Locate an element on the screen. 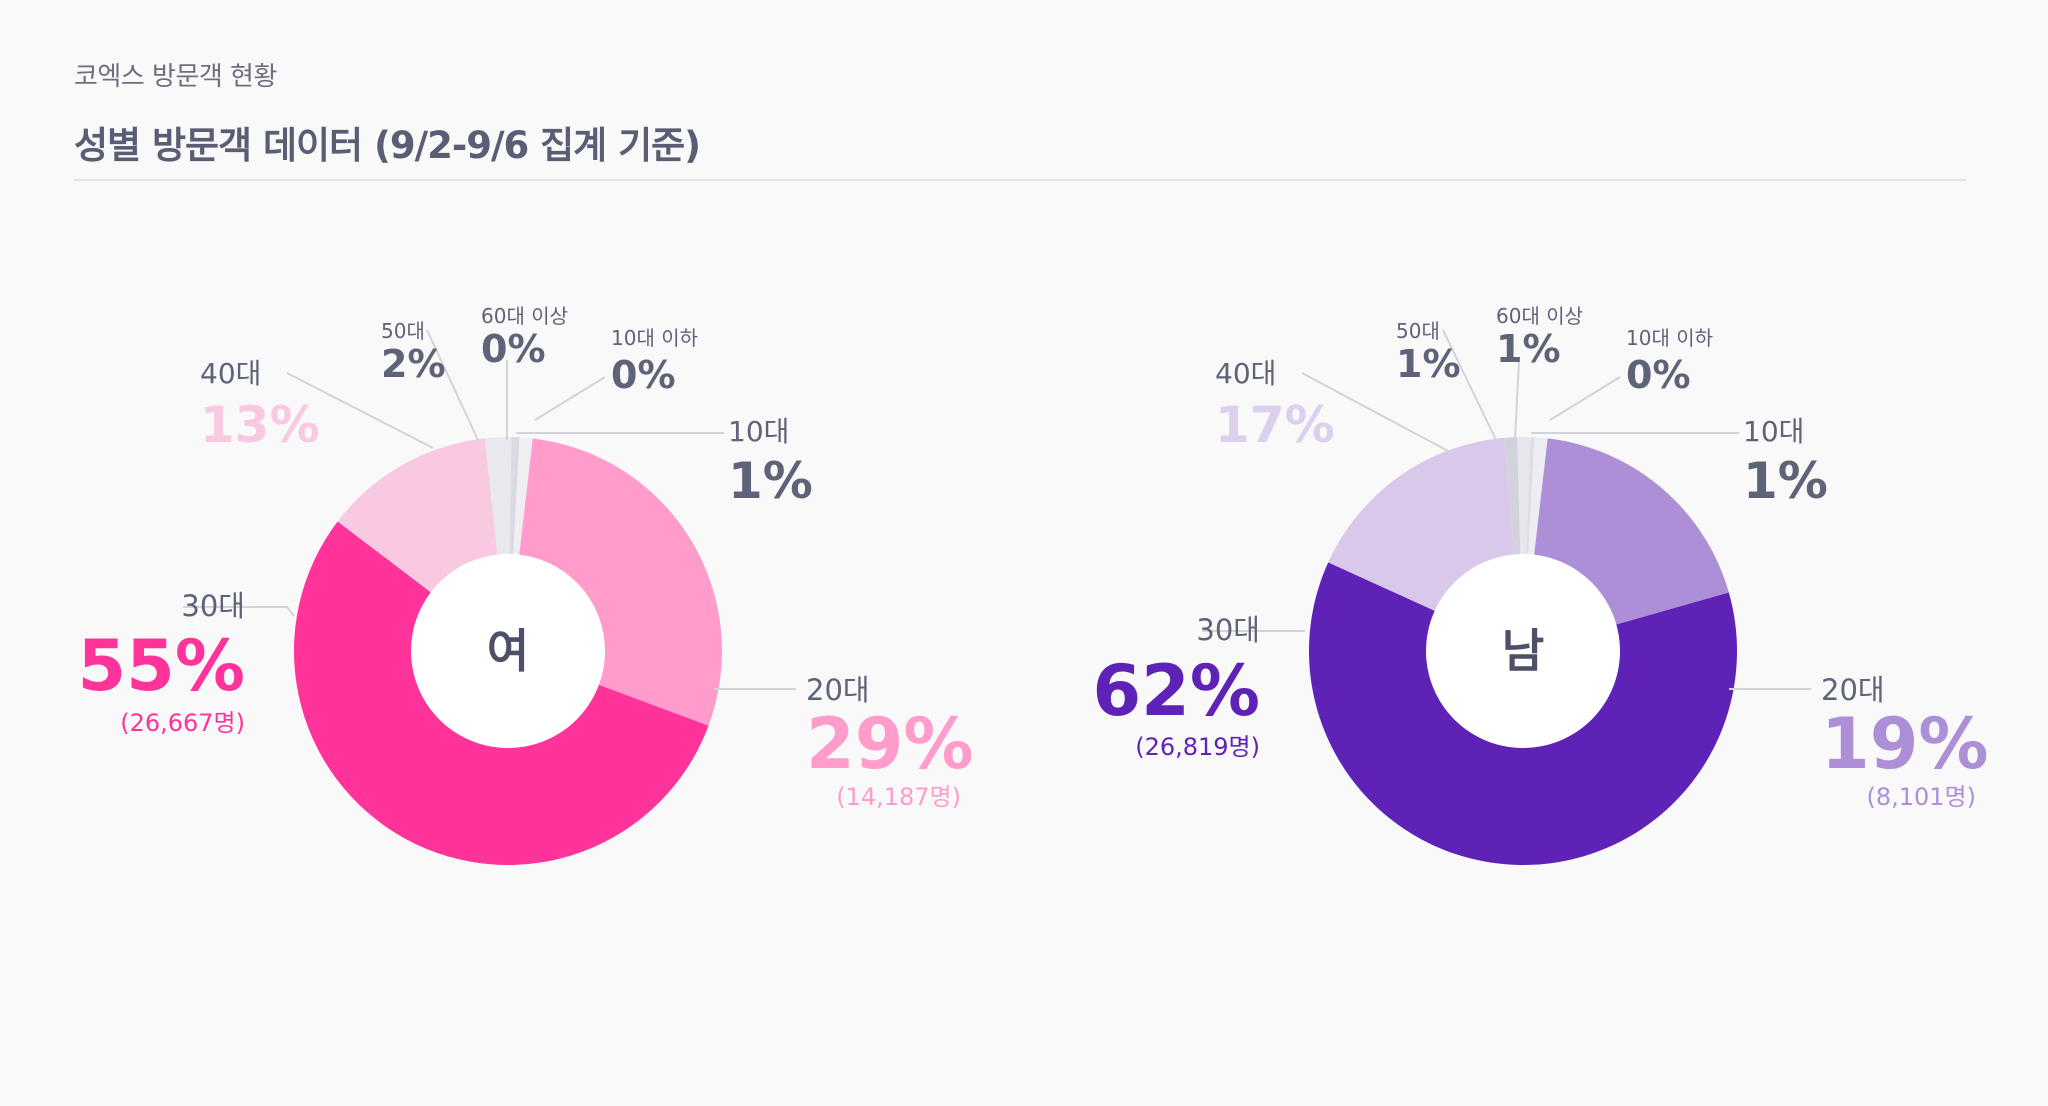  male-label-percent: 19% is located at coordinates (1905, 744).